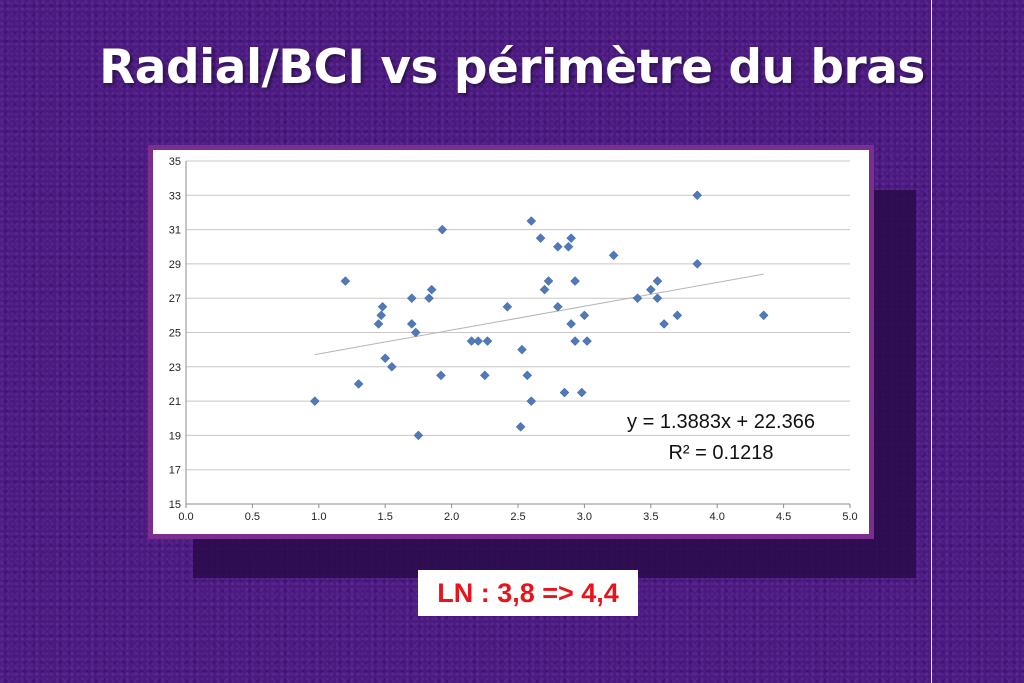  What do you see at coordinates (175, 196) in the screenshot?
I see `y-tick-label: 33` at bounding box center [175, 196].